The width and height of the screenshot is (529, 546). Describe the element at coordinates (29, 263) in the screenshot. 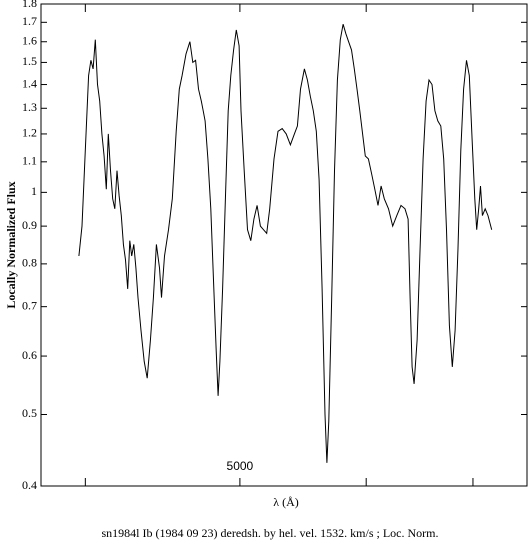

I see `y-tick-label: 0.8` at that location.